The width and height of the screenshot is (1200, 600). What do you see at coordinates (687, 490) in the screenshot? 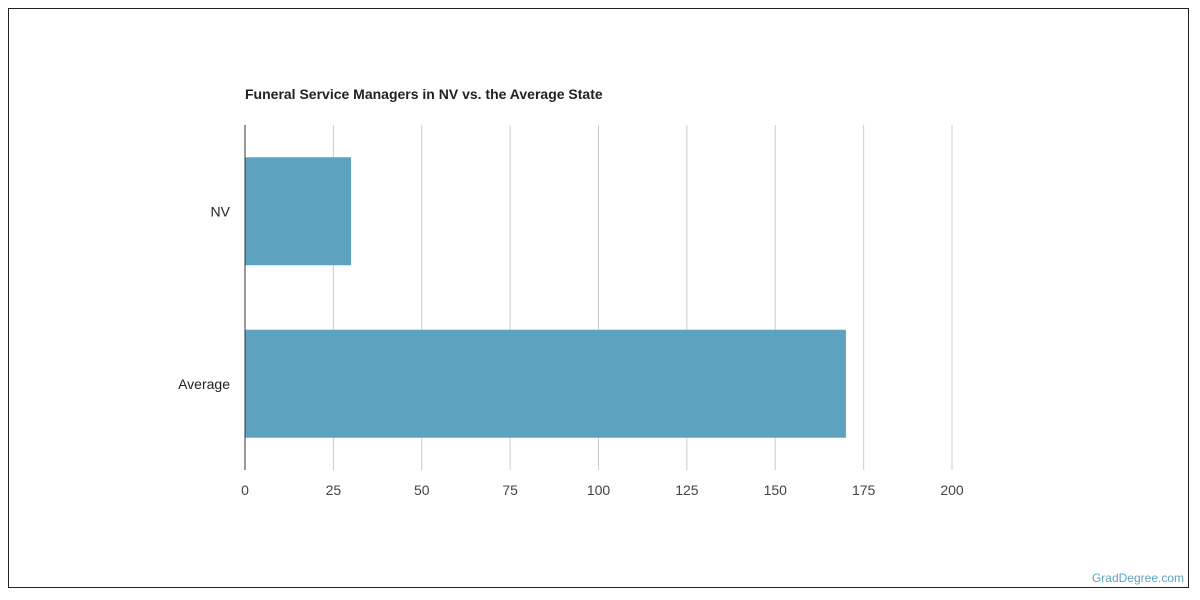
I see `x-tick-label: 125` at bounding box center [687, 490].